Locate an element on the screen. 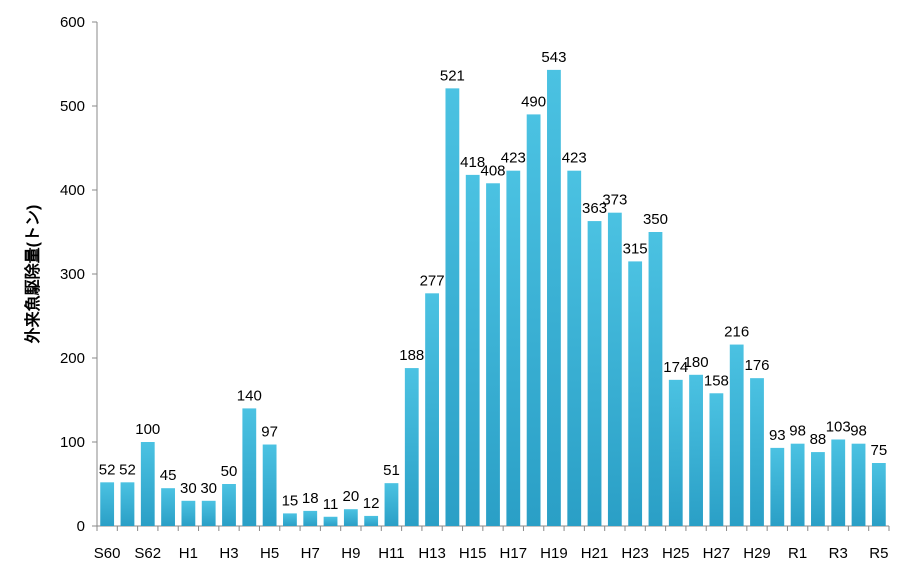  bar-H13 is located at coordinates (432, 409).